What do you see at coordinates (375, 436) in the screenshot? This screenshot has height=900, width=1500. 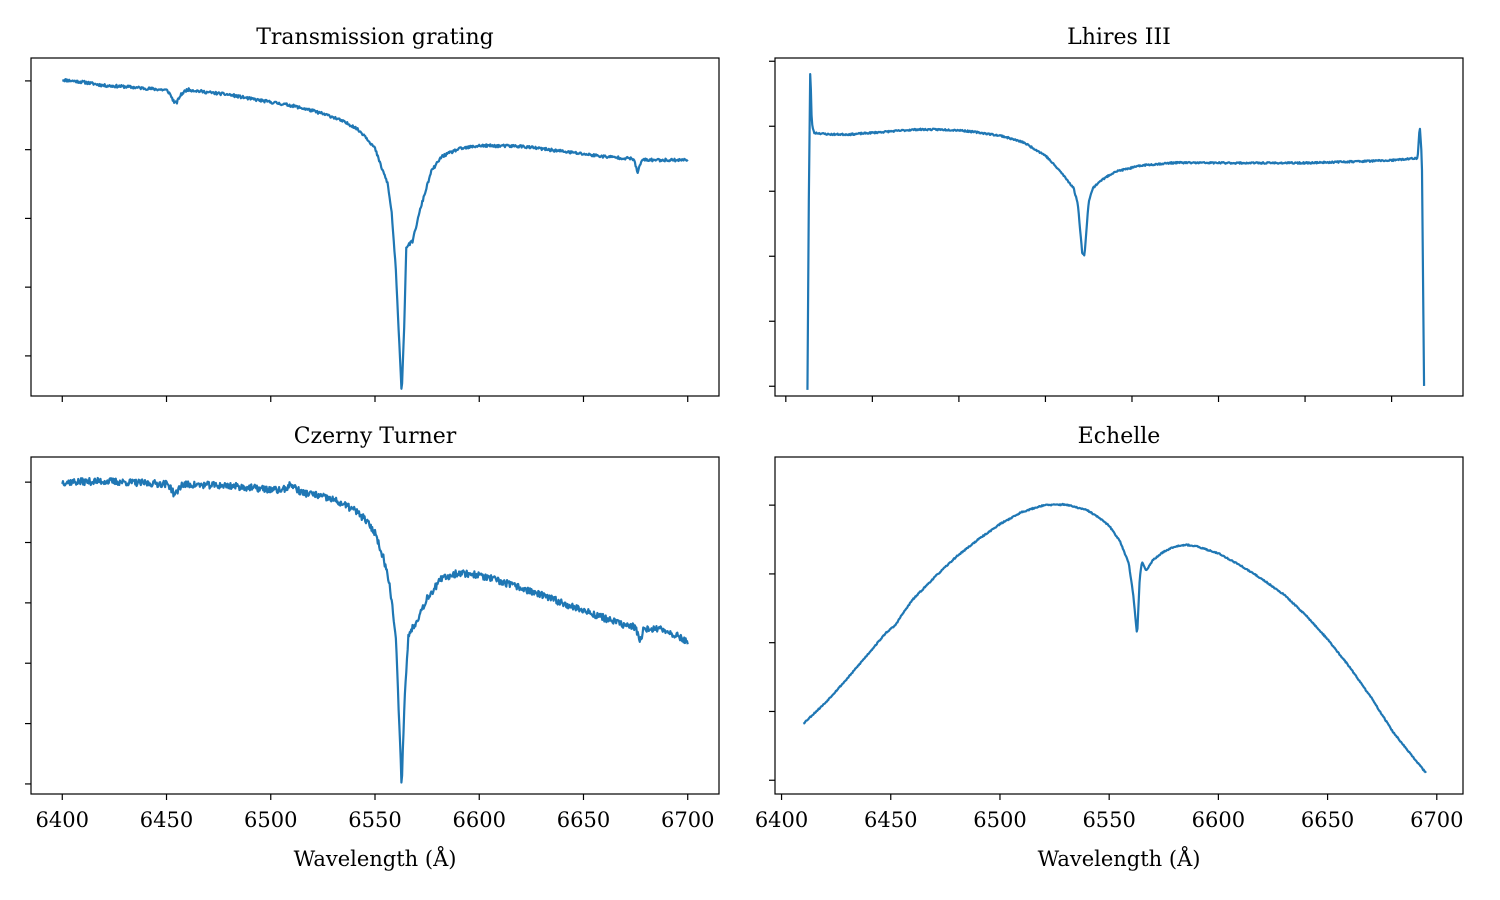 I see `panel-title: Czerny Turner` at bounding box center [375, 436].